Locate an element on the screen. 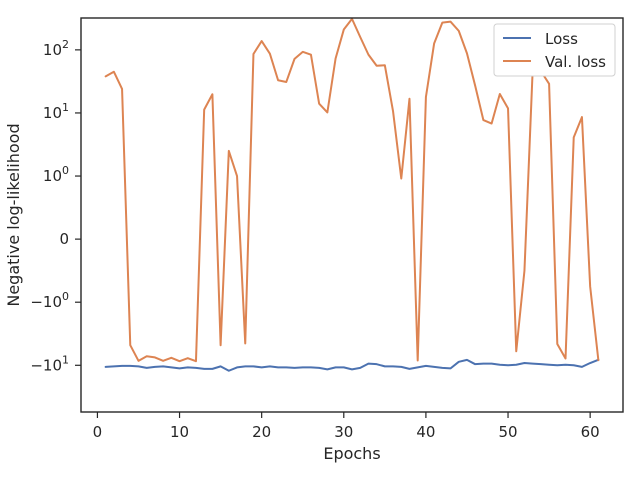 This screenshot has width=640, height=480. series-line-loss is located at coordinates (352, 365).